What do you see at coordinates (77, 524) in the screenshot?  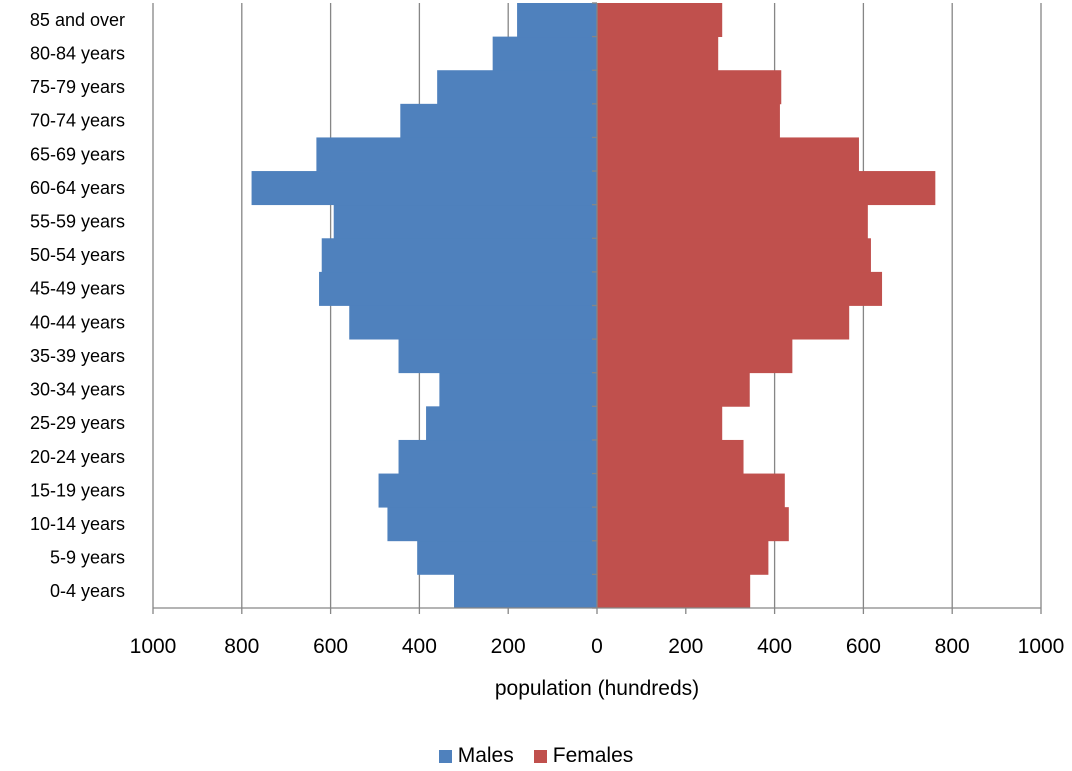 I see `y-tick-label: 10-14 years` at bounding box center [77, 524].